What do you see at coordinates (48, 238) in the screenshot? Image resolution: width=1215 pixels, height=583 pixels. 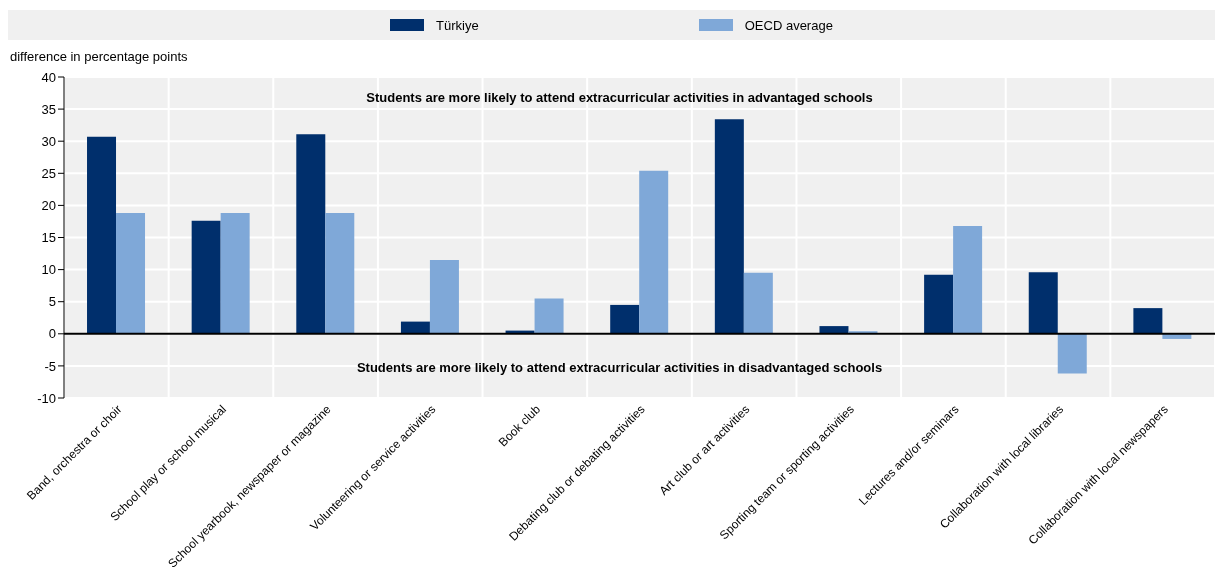 I see `y-tick-label: 15` at bounding box center [48, 238].